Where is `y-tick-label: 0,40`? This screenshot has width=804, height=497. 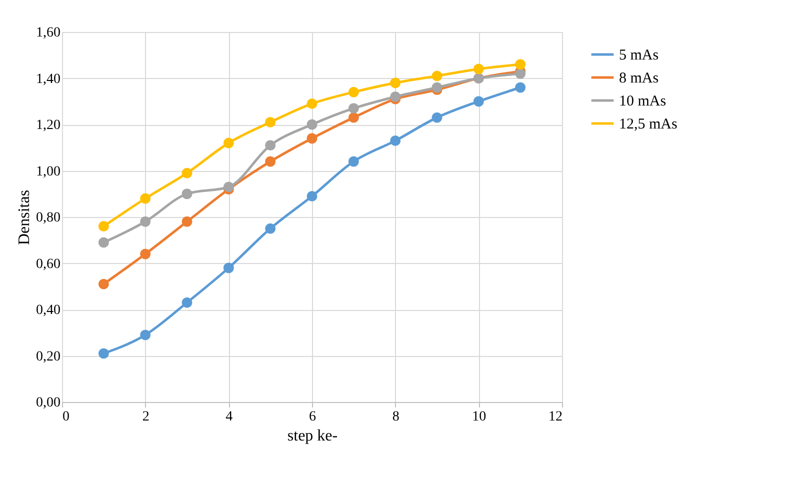 y-tick-label: 0,40 is located at coordinates (48, 310).